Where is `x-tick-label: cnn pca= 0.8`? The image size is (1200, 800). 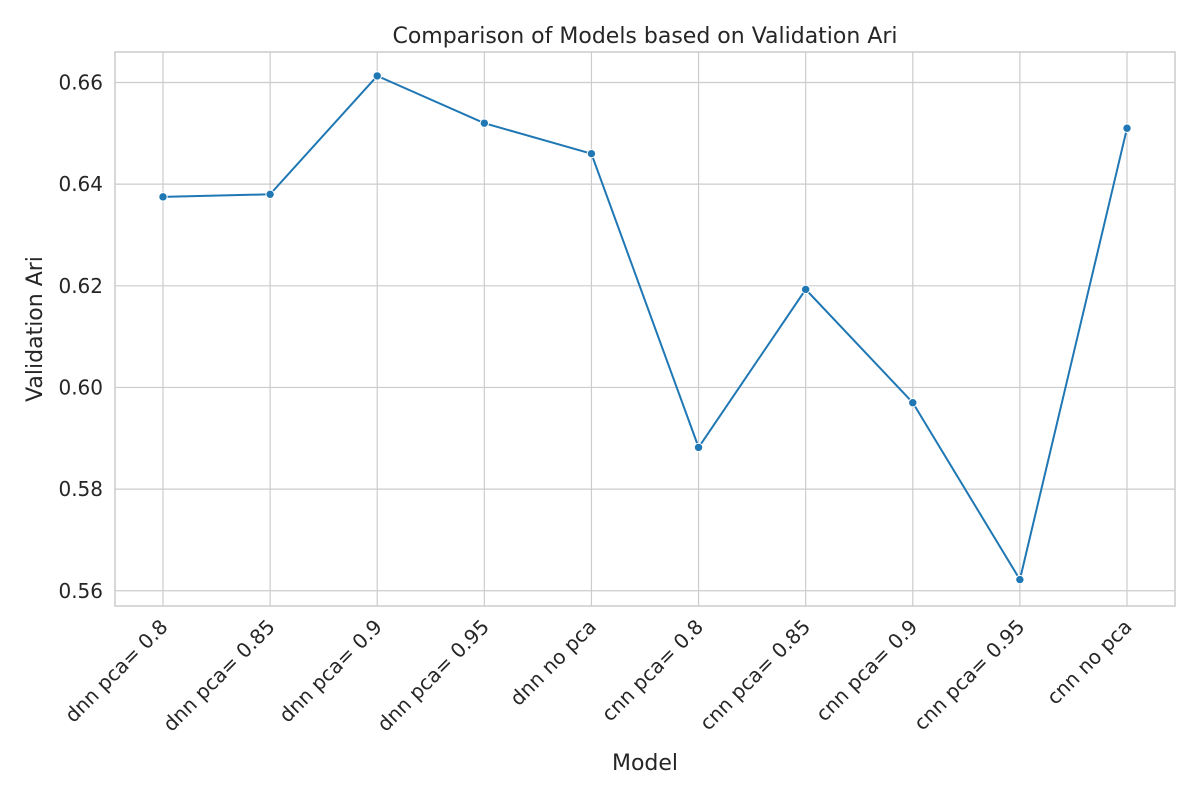
x-tick-label: cnn pca= 0.8 is located at coordinates (652, 670).